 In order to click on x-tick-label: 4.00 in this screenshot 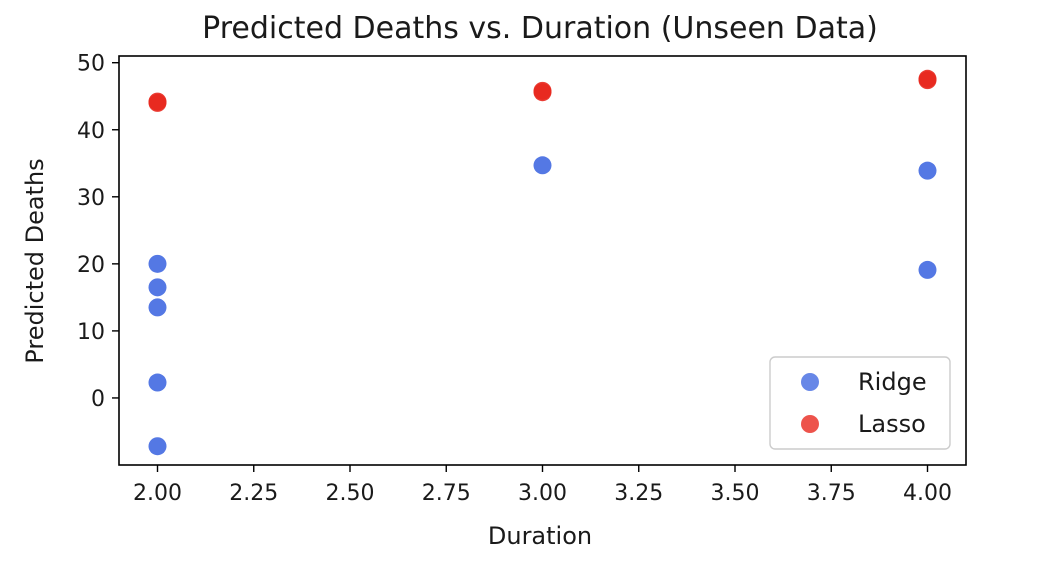, I will do `click(927, 493)`.